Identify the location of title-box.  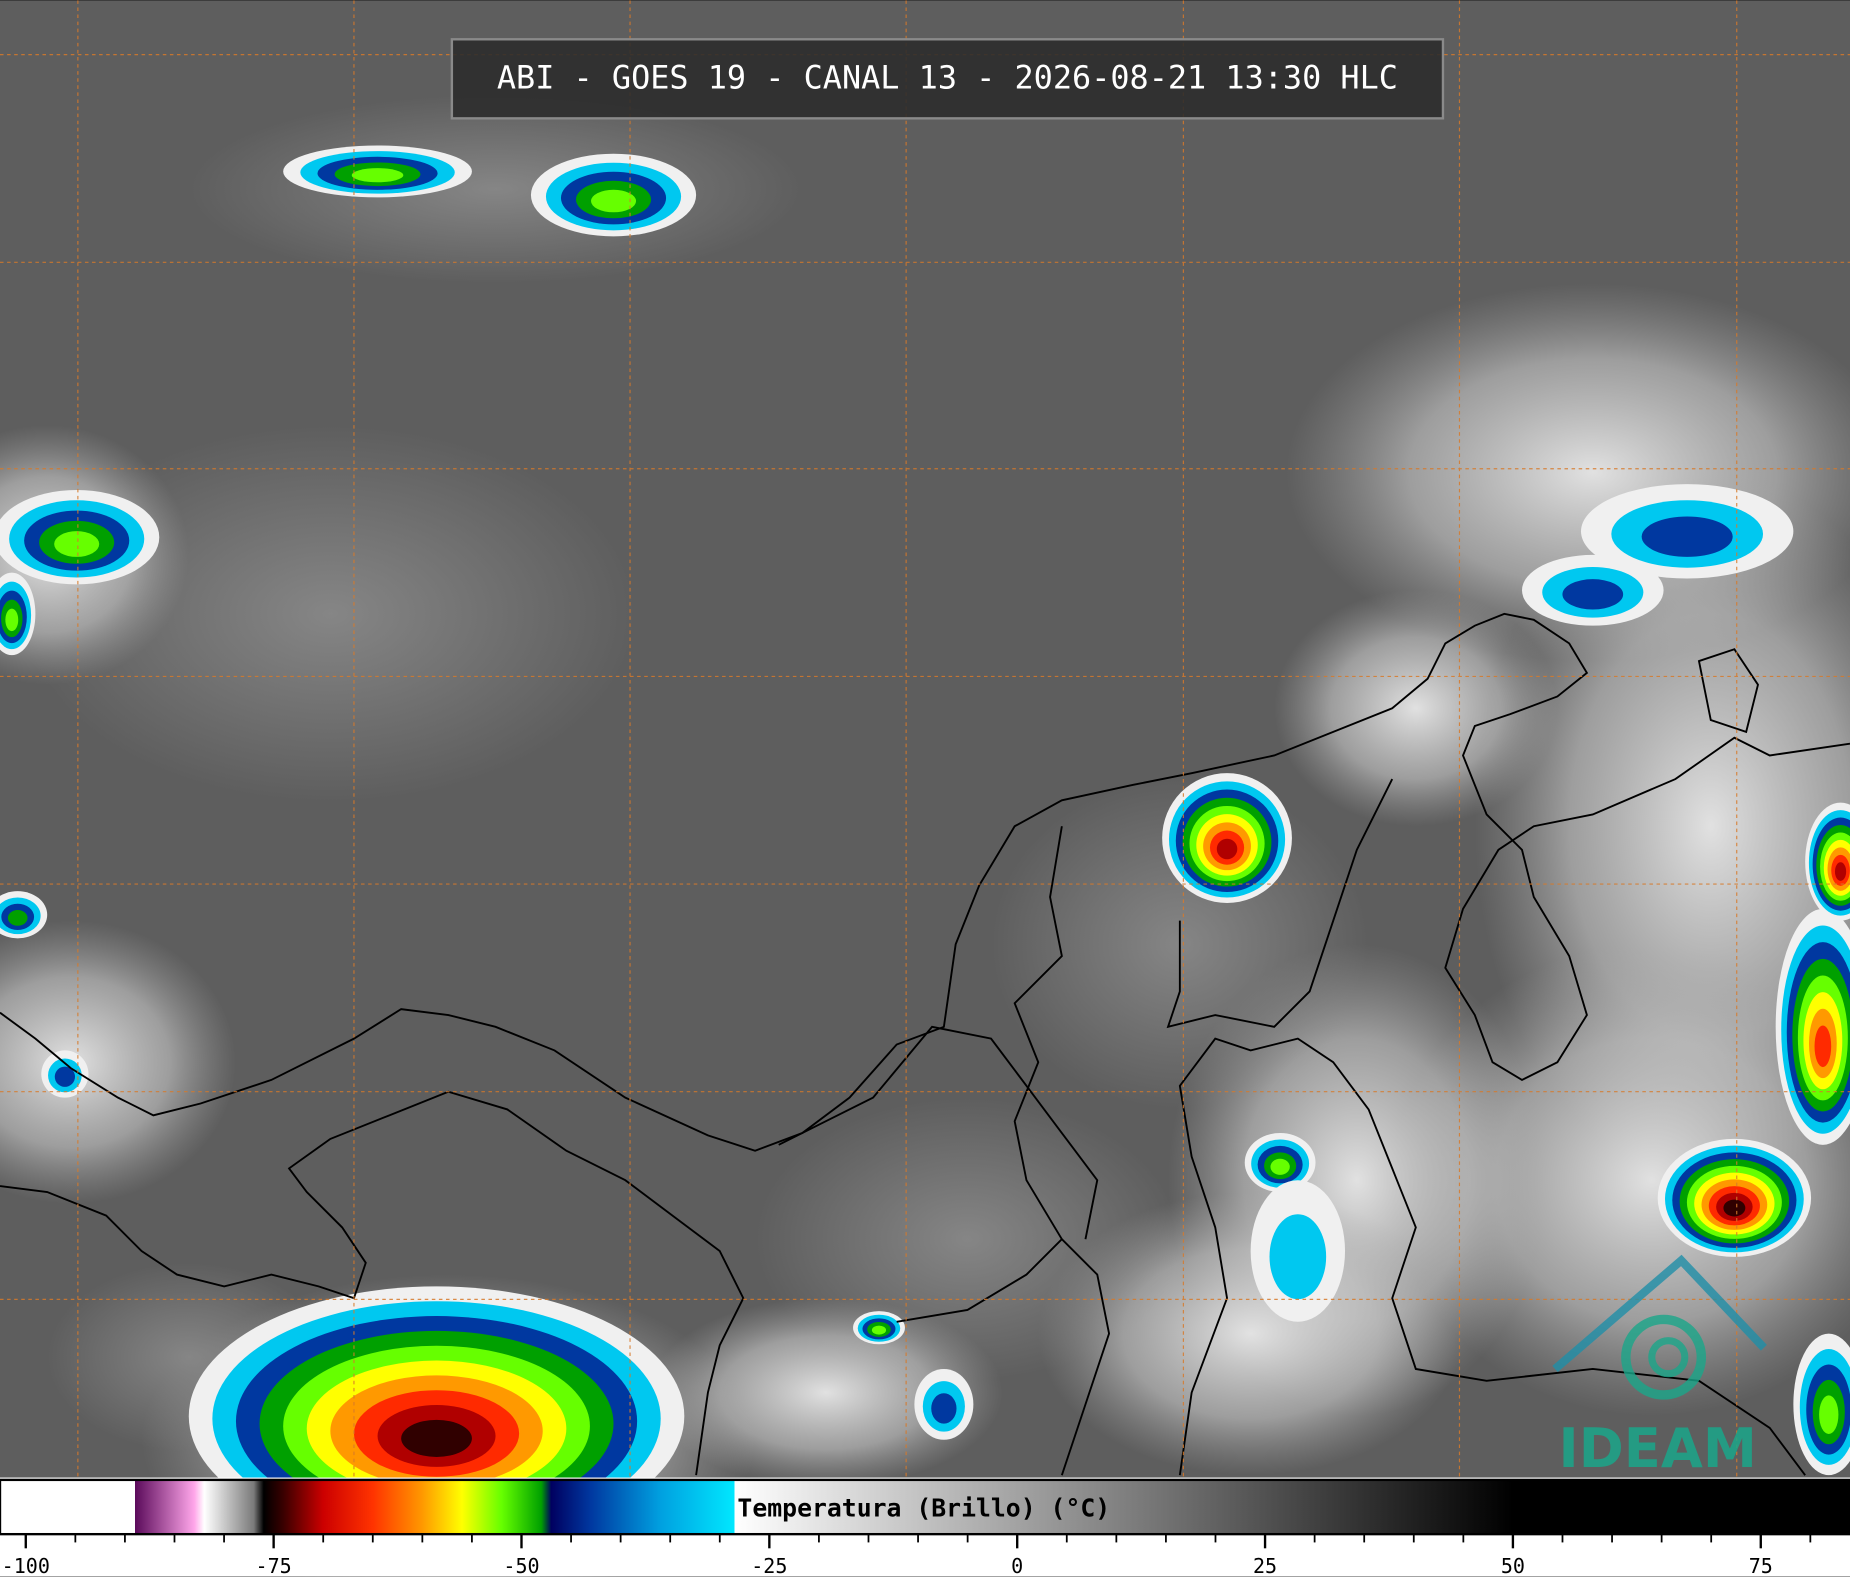
(947, 79).